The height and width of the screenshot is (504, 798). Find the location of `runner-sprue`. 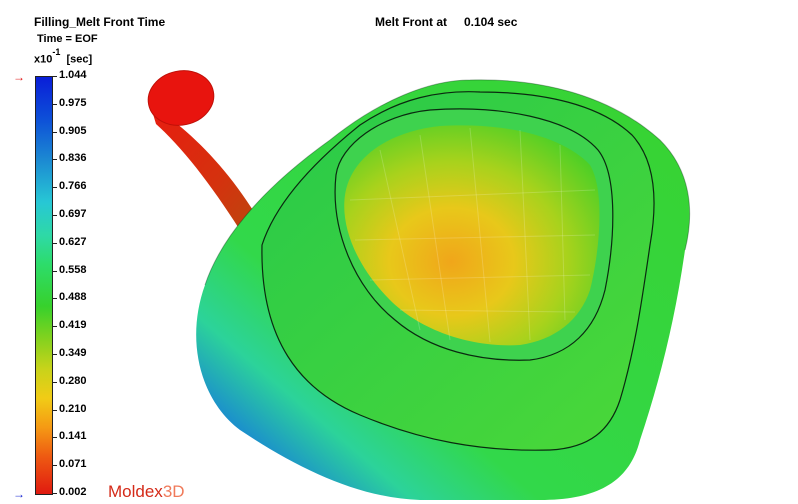

runner-sprue is located at coordinates (206, 171).